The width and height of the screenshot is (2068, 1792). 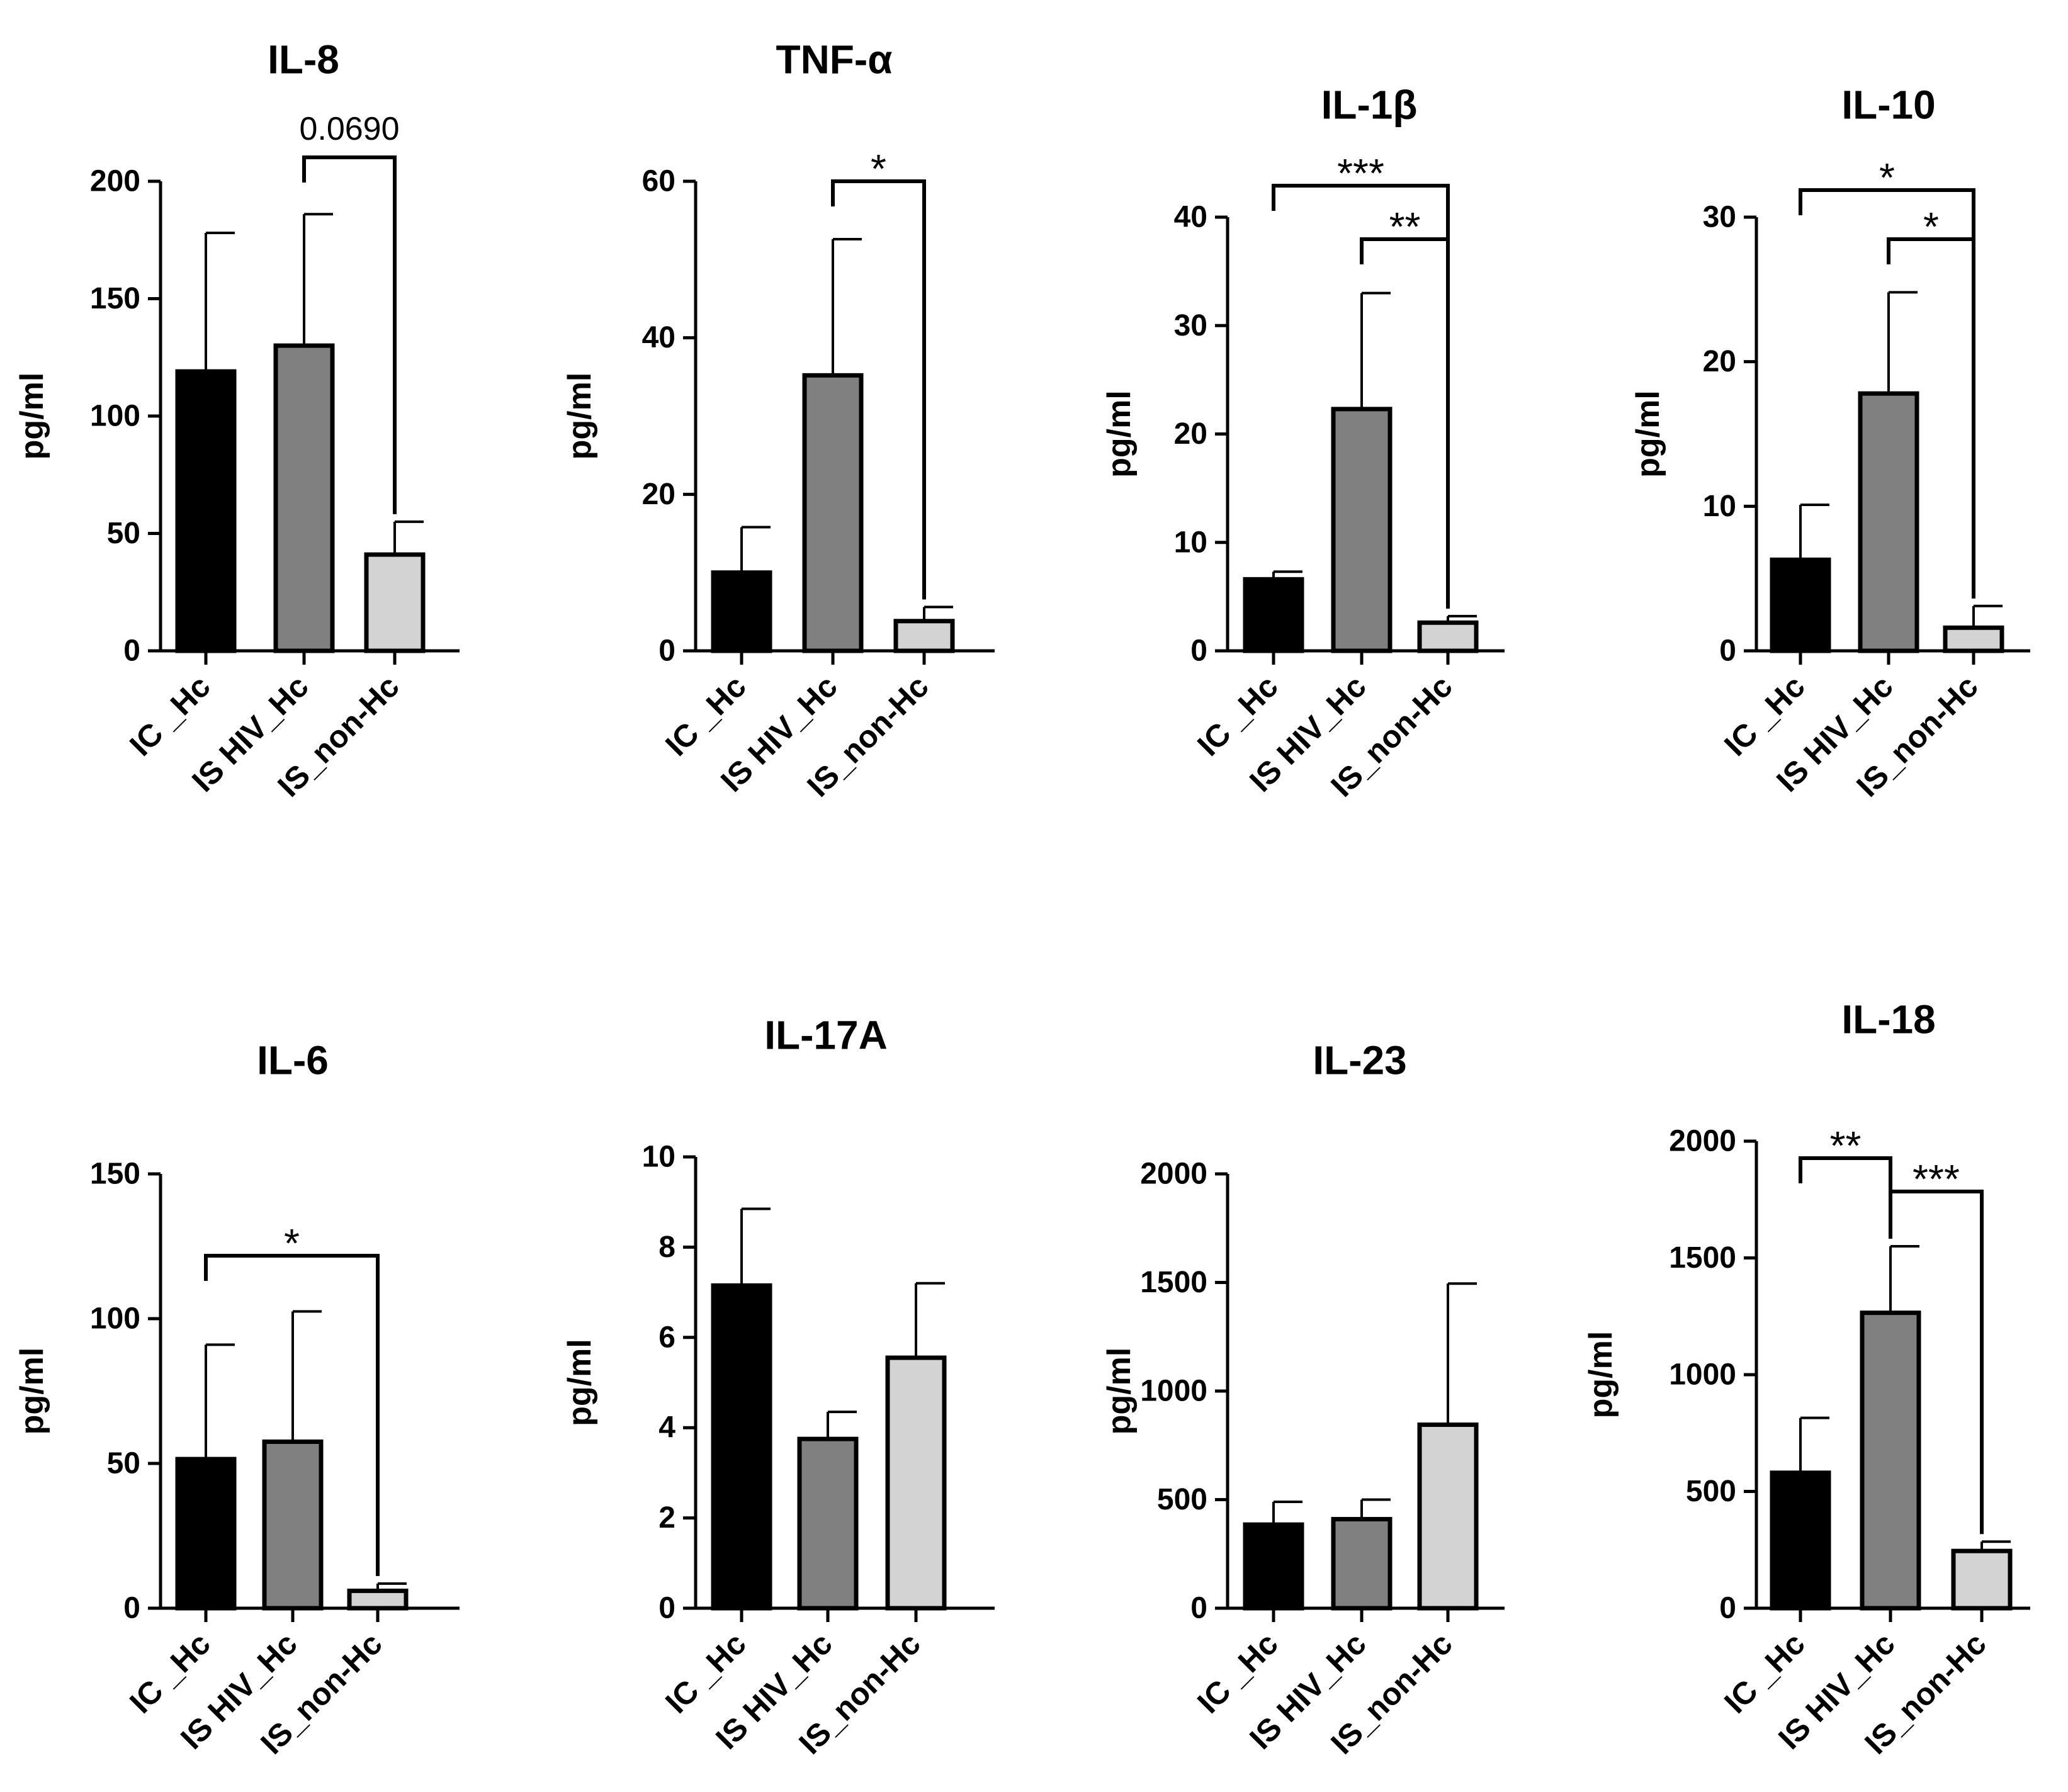 I want to click on y-tick-label: 2, so click(x=667, y=1518).